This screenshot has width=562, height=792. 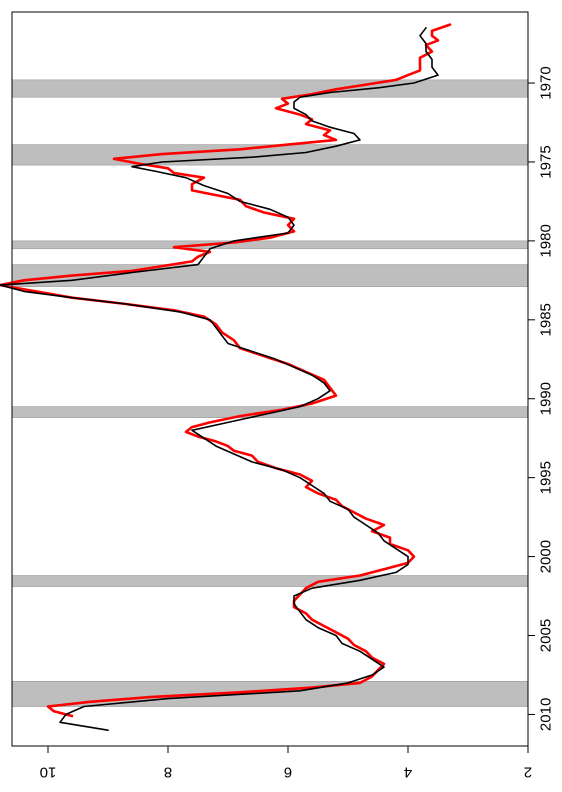 I want to click on y-axis: 2 4 6 8 10, so click(x=286, y=763).